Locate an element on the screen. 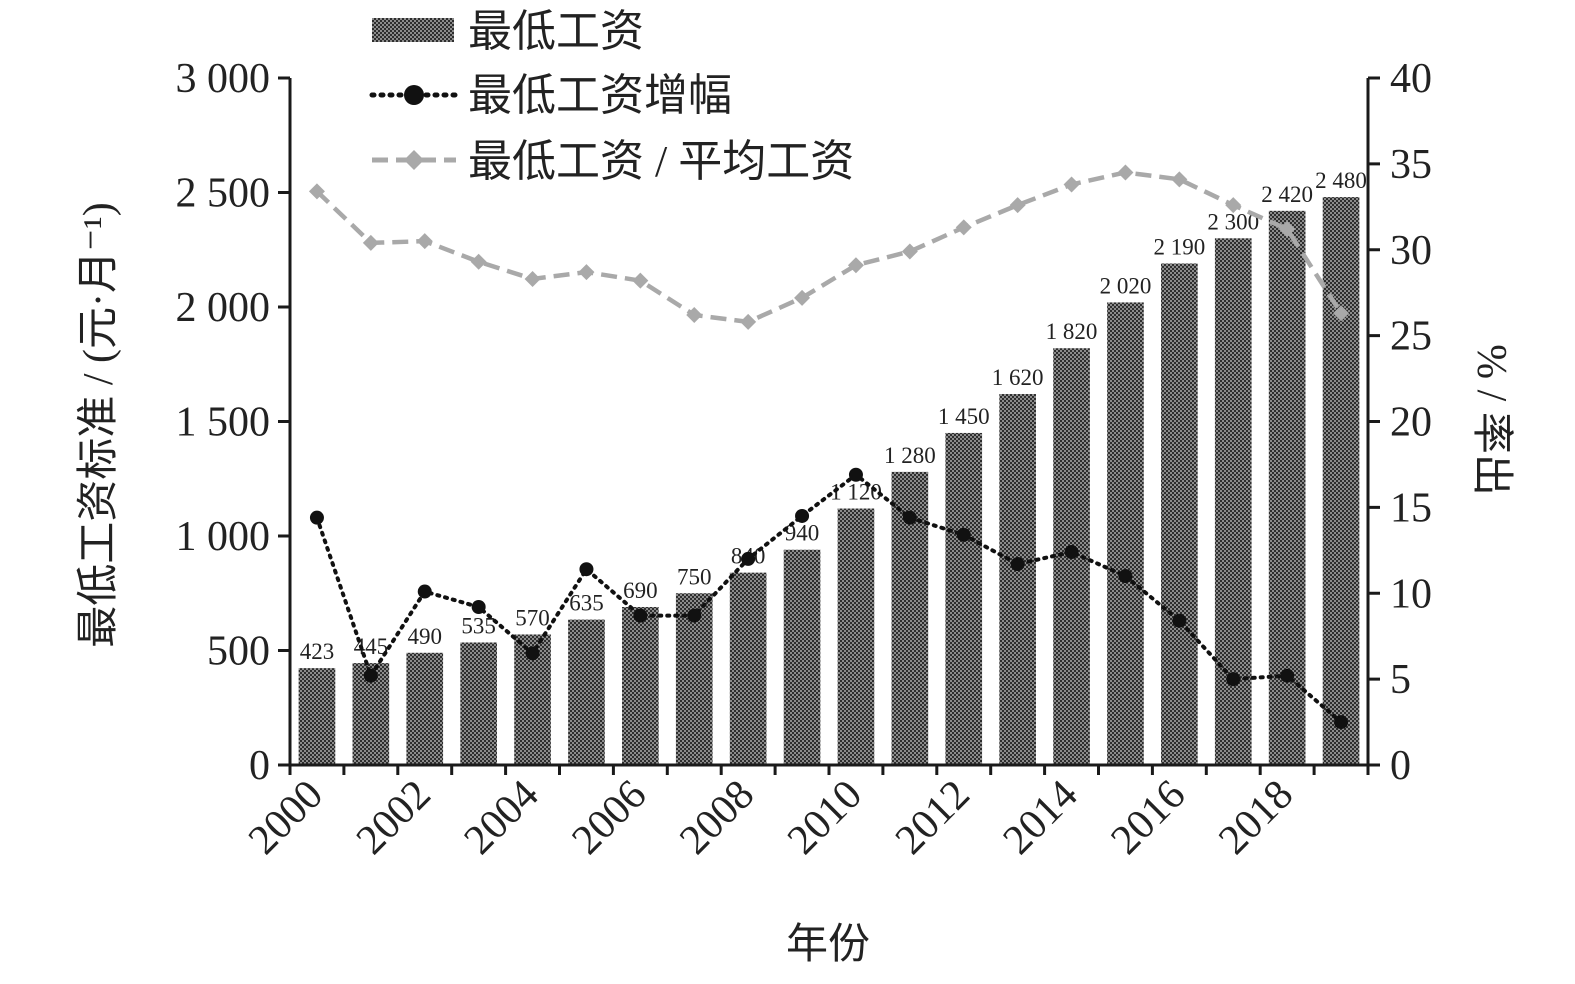  bar-label-2013: 1 620 is located at coordinates (1018, 377).